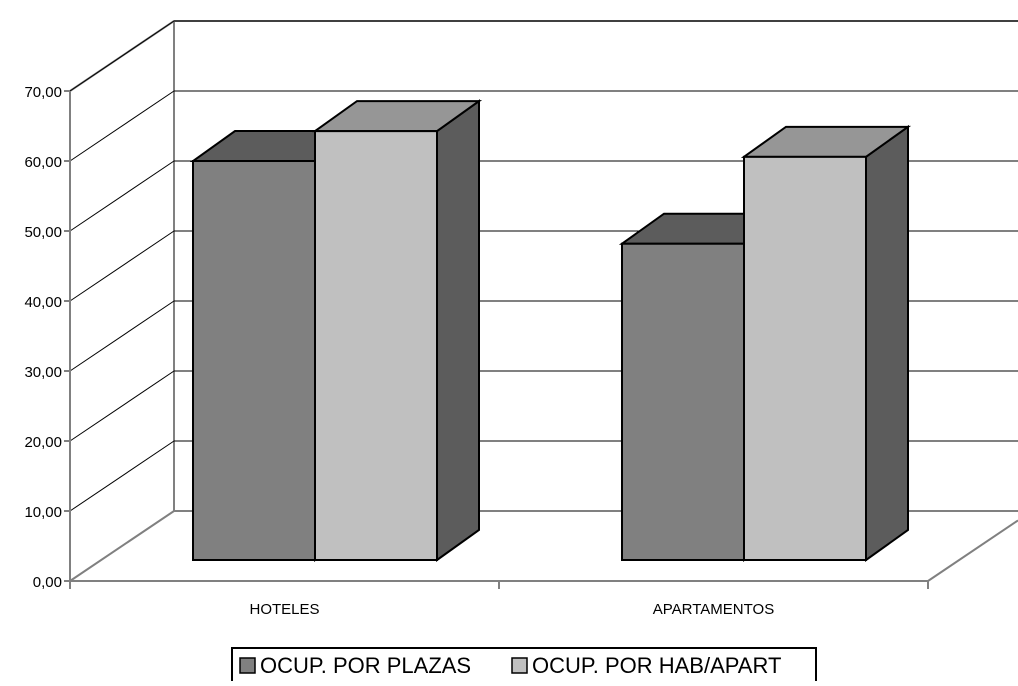  What do you see at coordinates (43, 372) in the screenshot?
I see `y-tick-label: 30,00` at bounding box center [43, 372].